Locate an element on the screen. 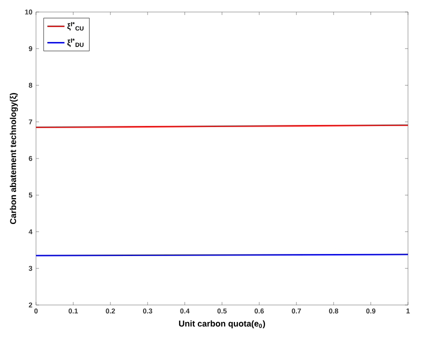 Image resolution: width=422 pixels, height=339 pixels. y-axis-title: Carbon abatement technology(ξ) is located at coordinates (14, 158).